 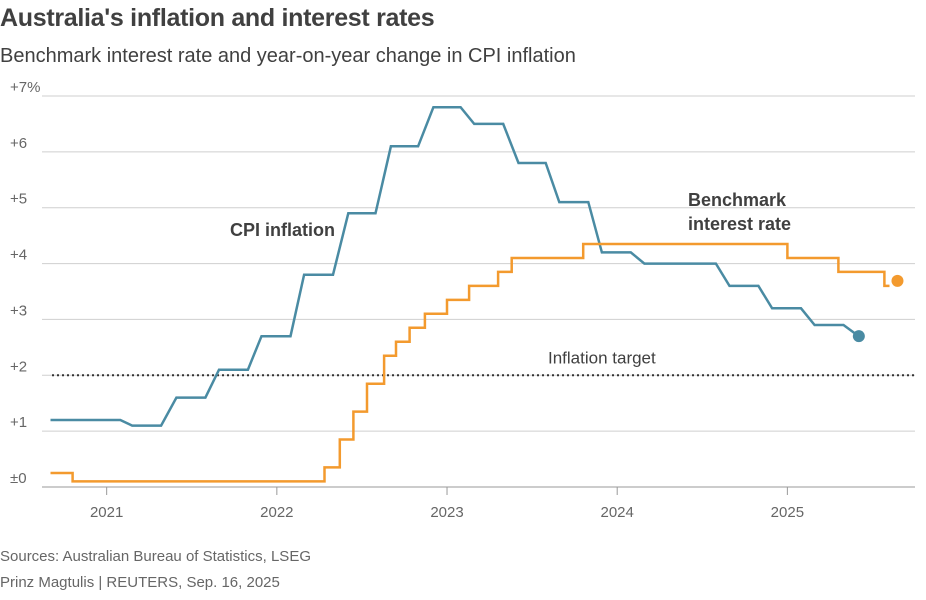 What do you see at coordinates (276, 512) in the screenshot?
I see `x-tick-label: 2022` at bounding box center [276, 512].